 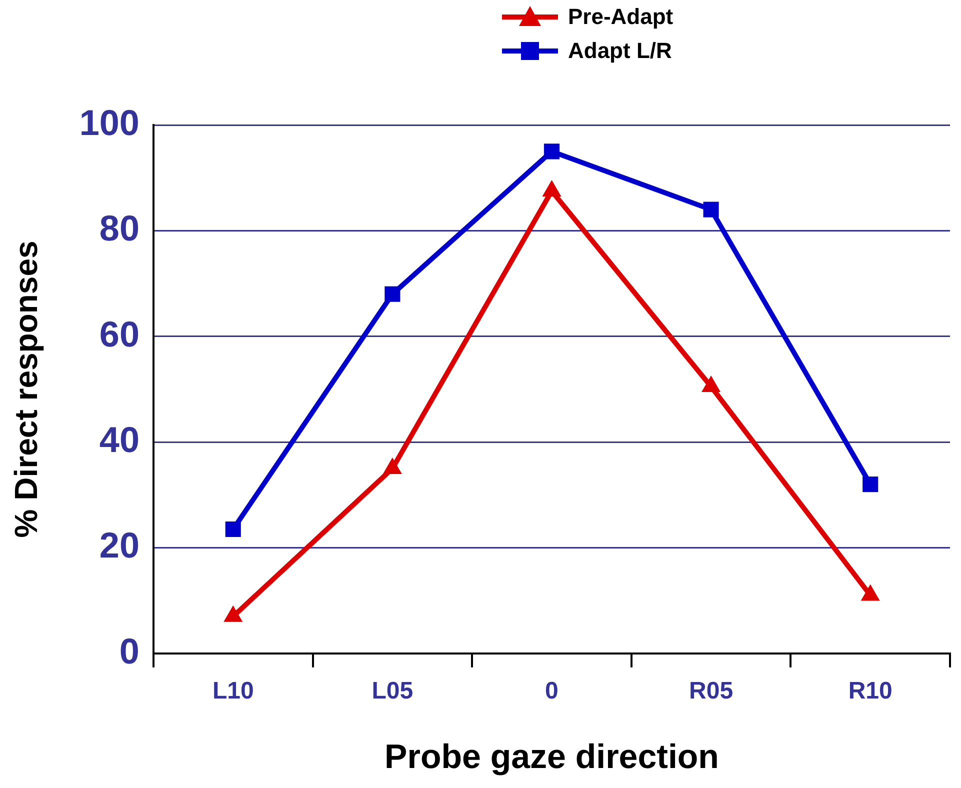 I want to click on x-tick-label: R05, so click(x=711, y=690).